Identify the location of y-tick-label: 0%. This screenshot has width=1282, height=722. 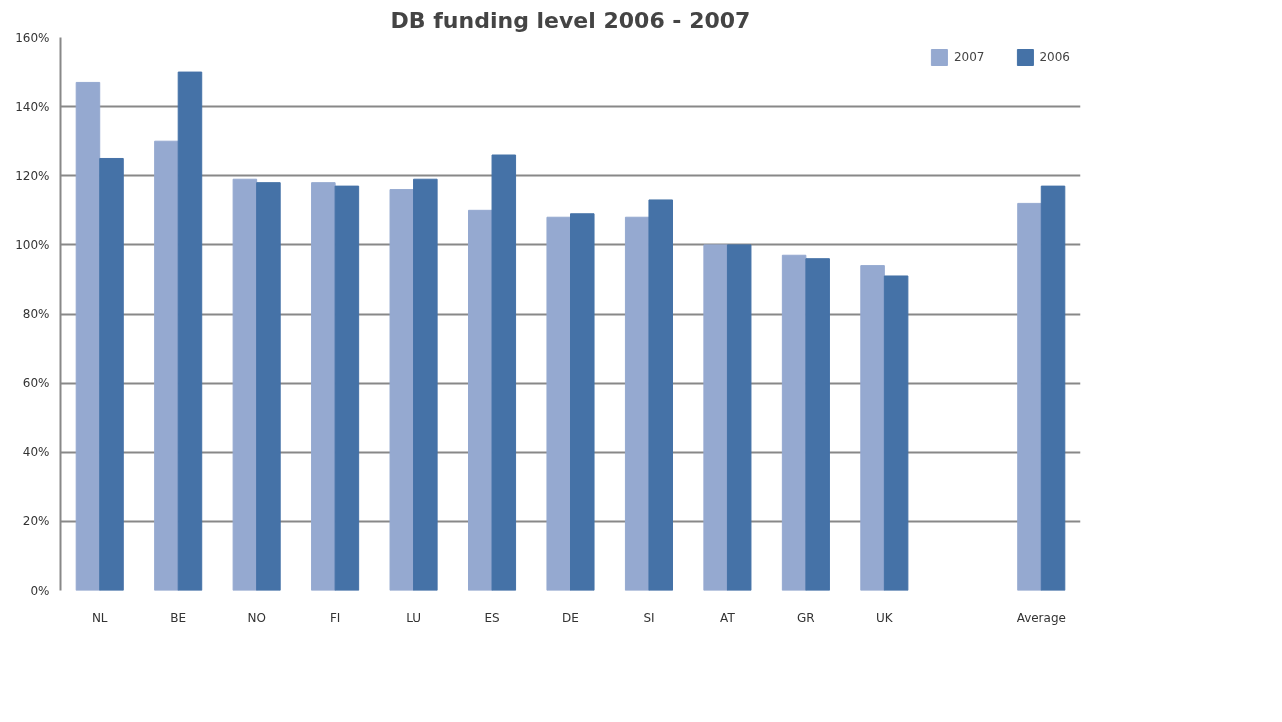
(40, 590).